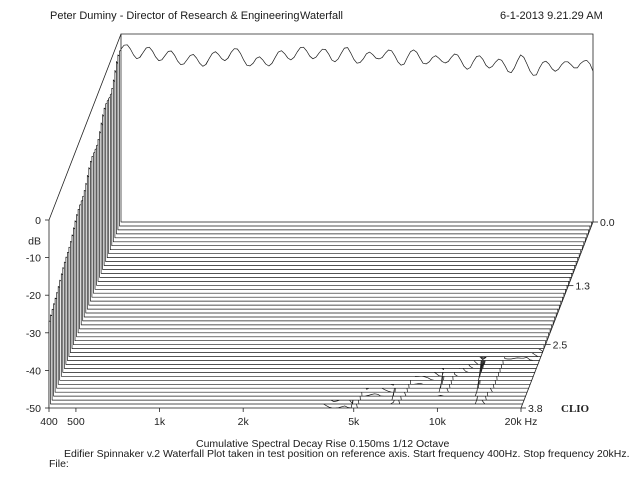  Describe the element at coordinates (560, 345) in the screenshot. I see `z-tick-label: 2.5` at that location.